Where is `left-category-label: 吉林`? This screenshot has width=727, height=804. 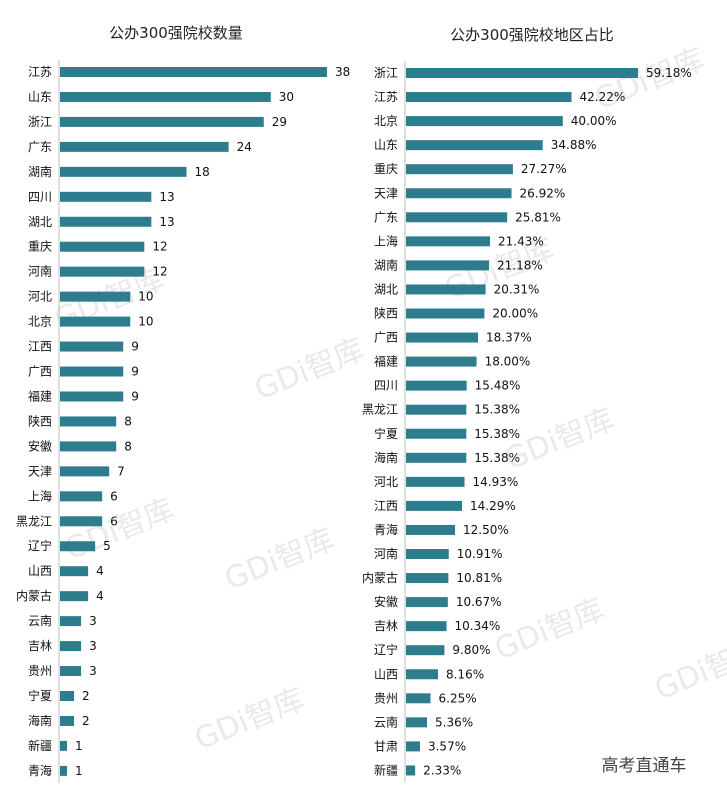 left-category-label: 吉林 is located at coordinates (40, 646).